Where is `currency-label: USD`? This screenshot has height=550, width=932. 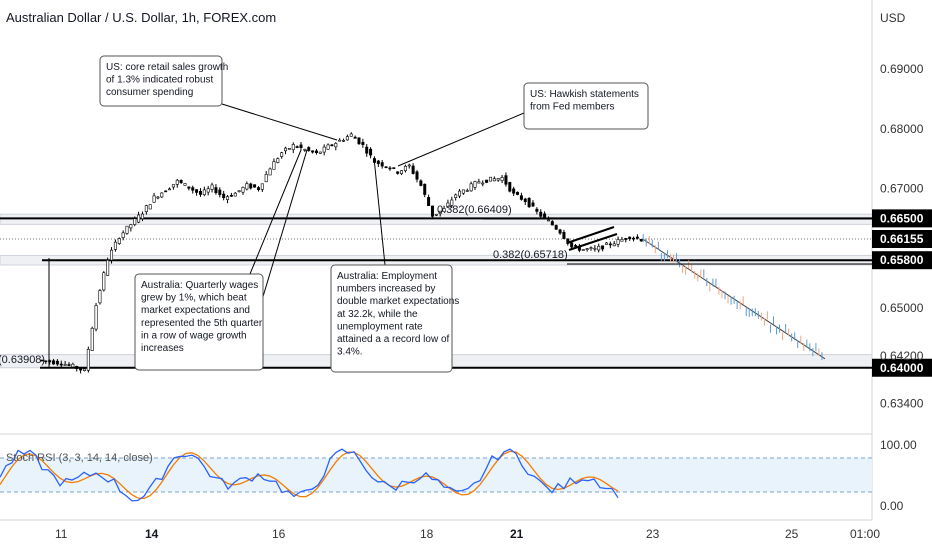 currency-label: USD is located at coordinates (893, 18).